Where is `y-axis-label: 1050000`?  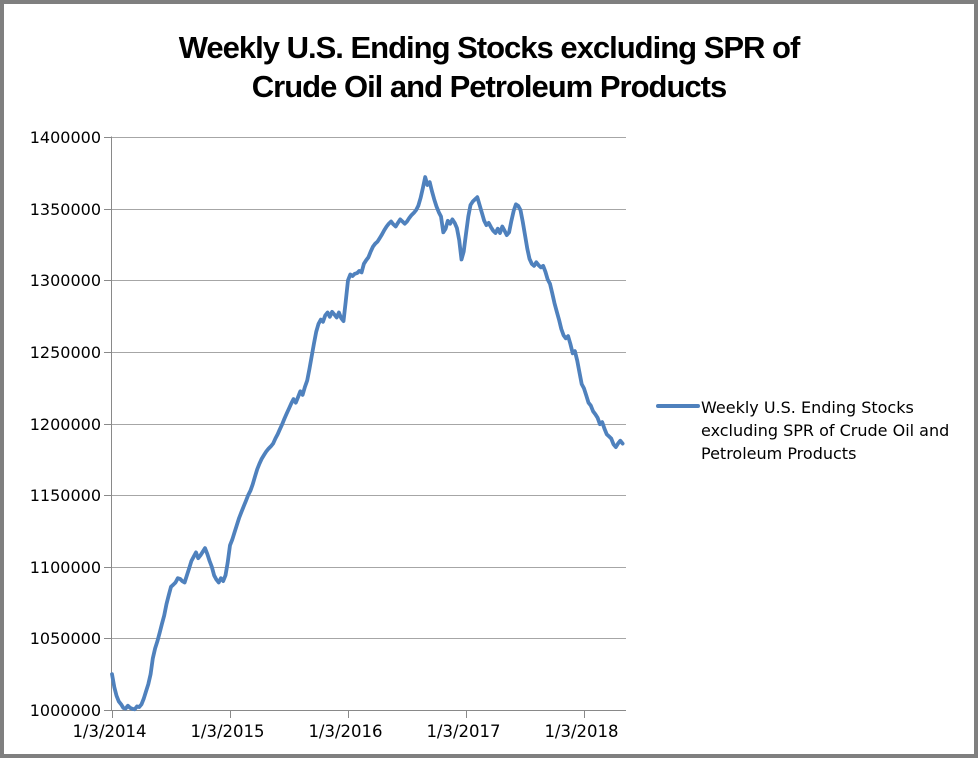
y-axis-label: 1050000 is located at coordinates (65, 638).